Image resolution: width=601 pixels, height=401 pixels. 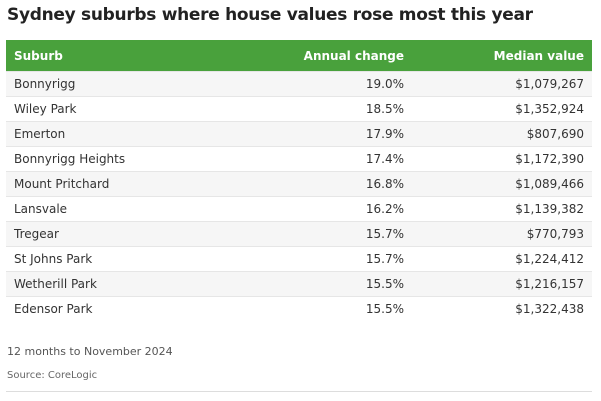 I want to click on footer-divider, so click(x=299, y=391).